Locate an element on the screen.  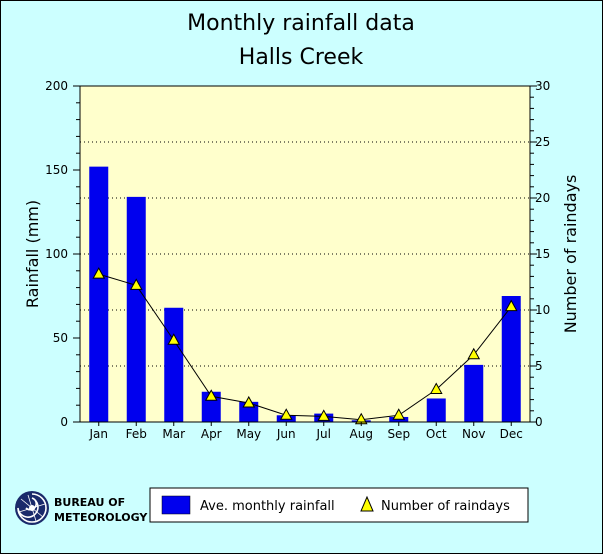
bar-dec is located at coordinates (511, 359).